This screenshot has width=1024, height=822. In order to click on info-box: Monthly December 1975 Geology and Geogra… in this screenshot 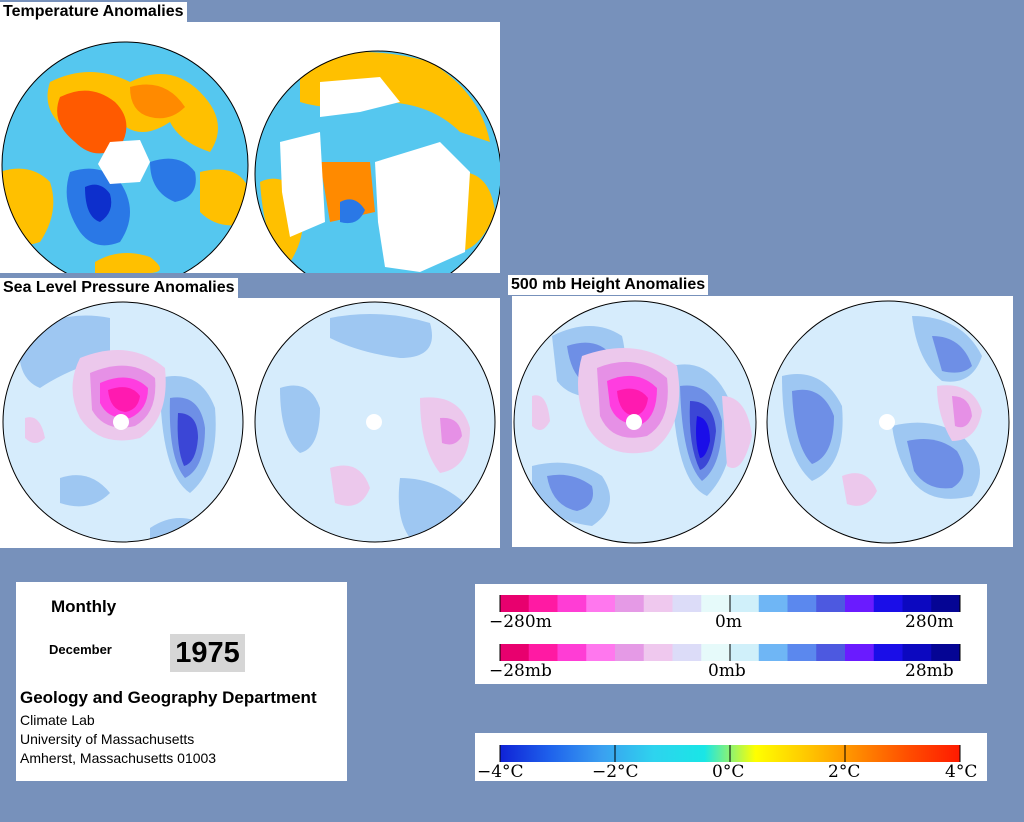, I will do `click(181, 681)`.